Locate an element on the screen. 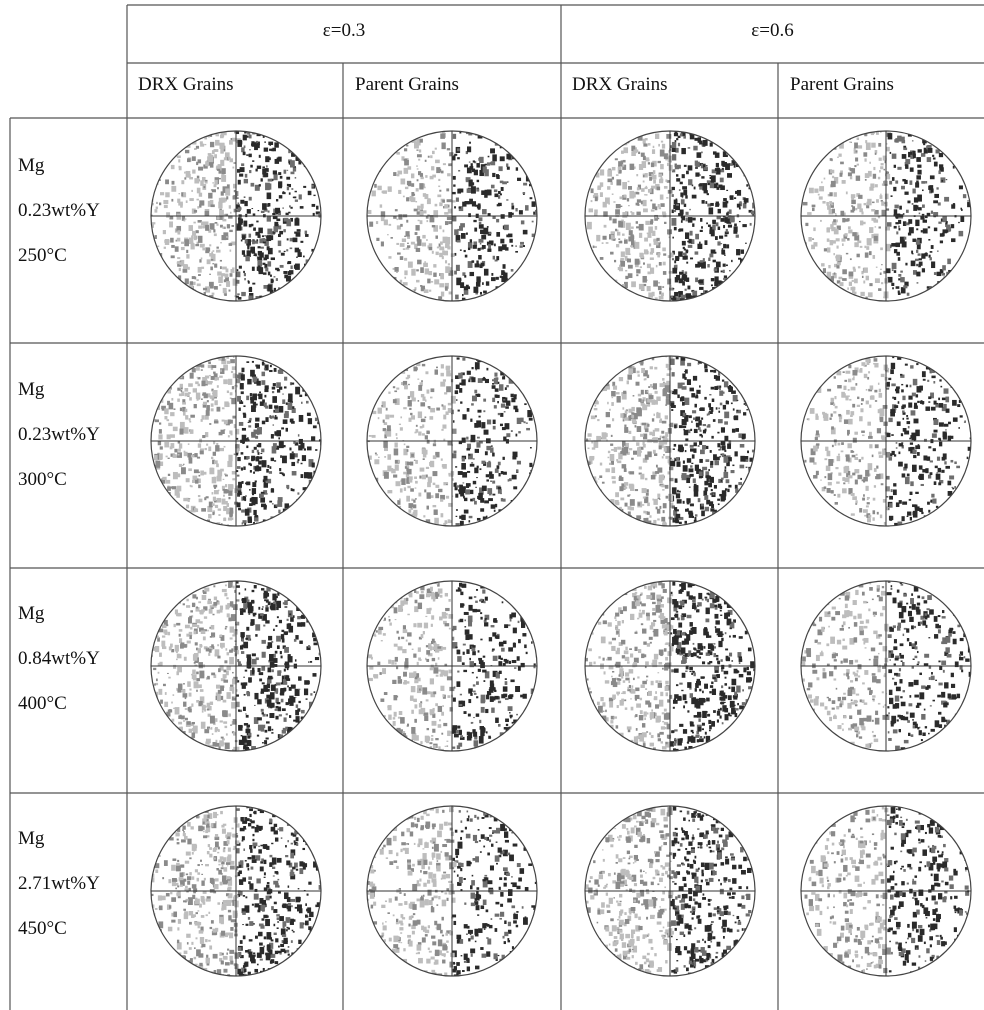  row-temperature: 400°C is located at coordinates (42, 703).